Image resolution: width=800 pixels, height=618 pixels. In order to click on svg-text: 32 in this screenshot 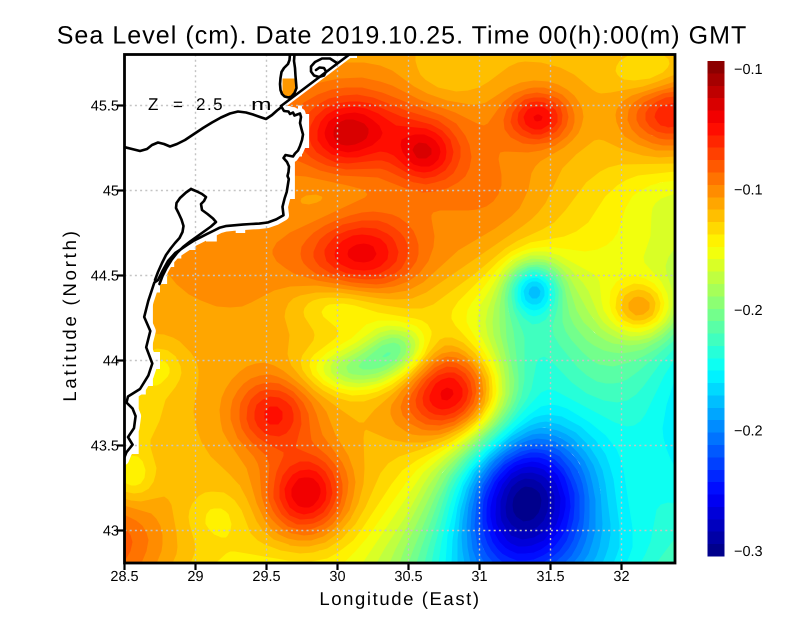, I will do `click(621, 577)`.